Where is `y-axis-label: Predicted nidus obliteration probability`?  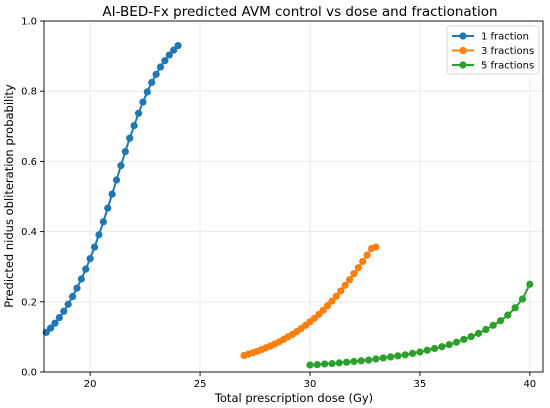 y-axis-label: Predicted nidus obliteration probability is located at coordinates (9, 196).